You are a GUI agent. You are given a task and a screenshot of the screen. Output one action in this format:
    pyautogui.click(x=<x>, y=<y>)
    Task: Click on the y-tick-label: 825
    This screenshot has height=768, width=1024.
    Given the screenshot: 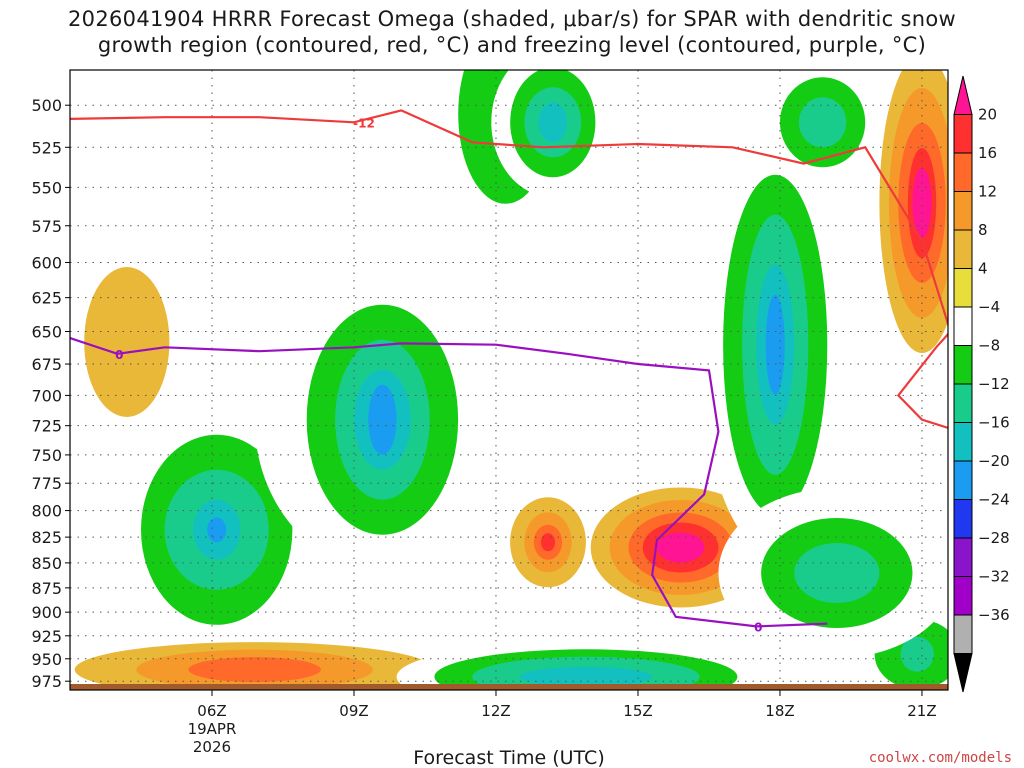 What is the action you would take?
    pyautogui.click(x=46, y=537)
    